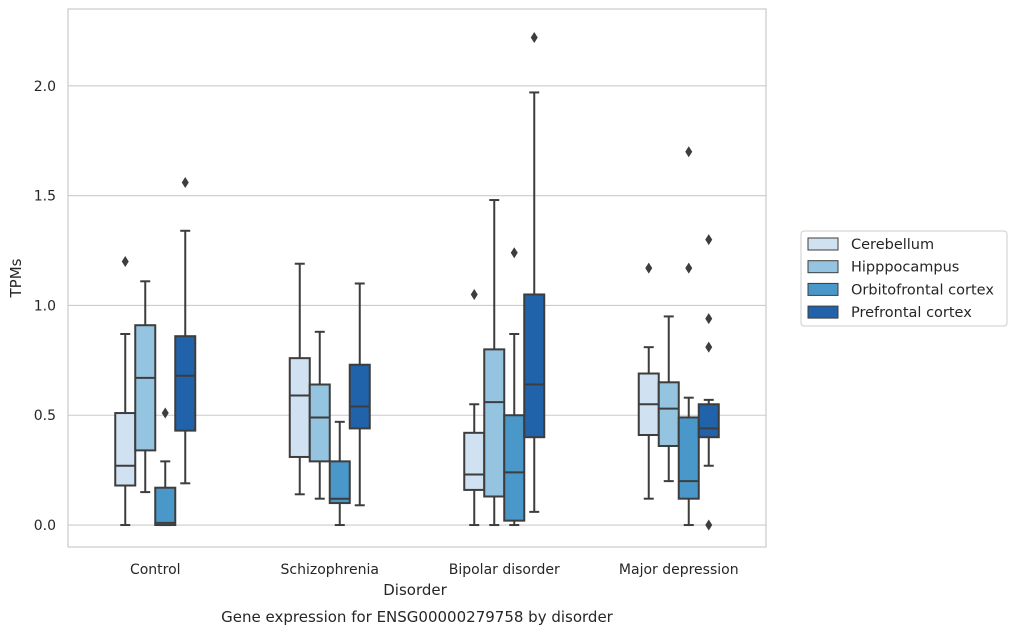  What do you see at coordinates (415, 590) in the screenshot?
I see `x-axis-label: Disorder` at bounding box center [415, 590].